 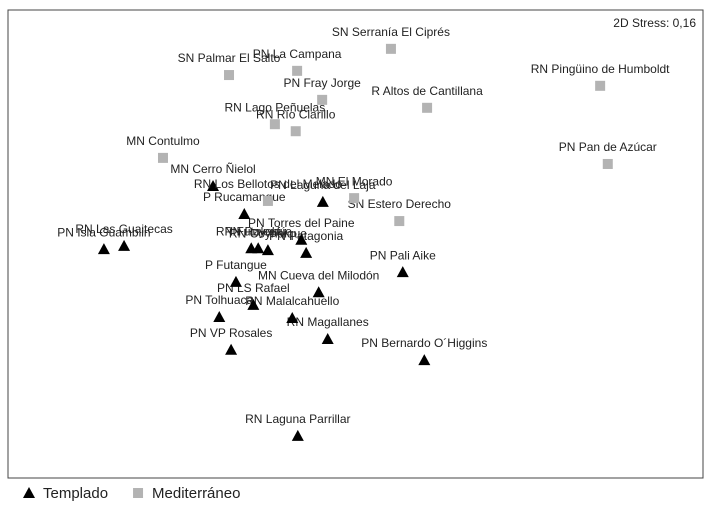 What do you see at coordinates (292, 301) in the screenshot?
I see `point-label: RN Malalcahuello` at bounding box center [292, 301].